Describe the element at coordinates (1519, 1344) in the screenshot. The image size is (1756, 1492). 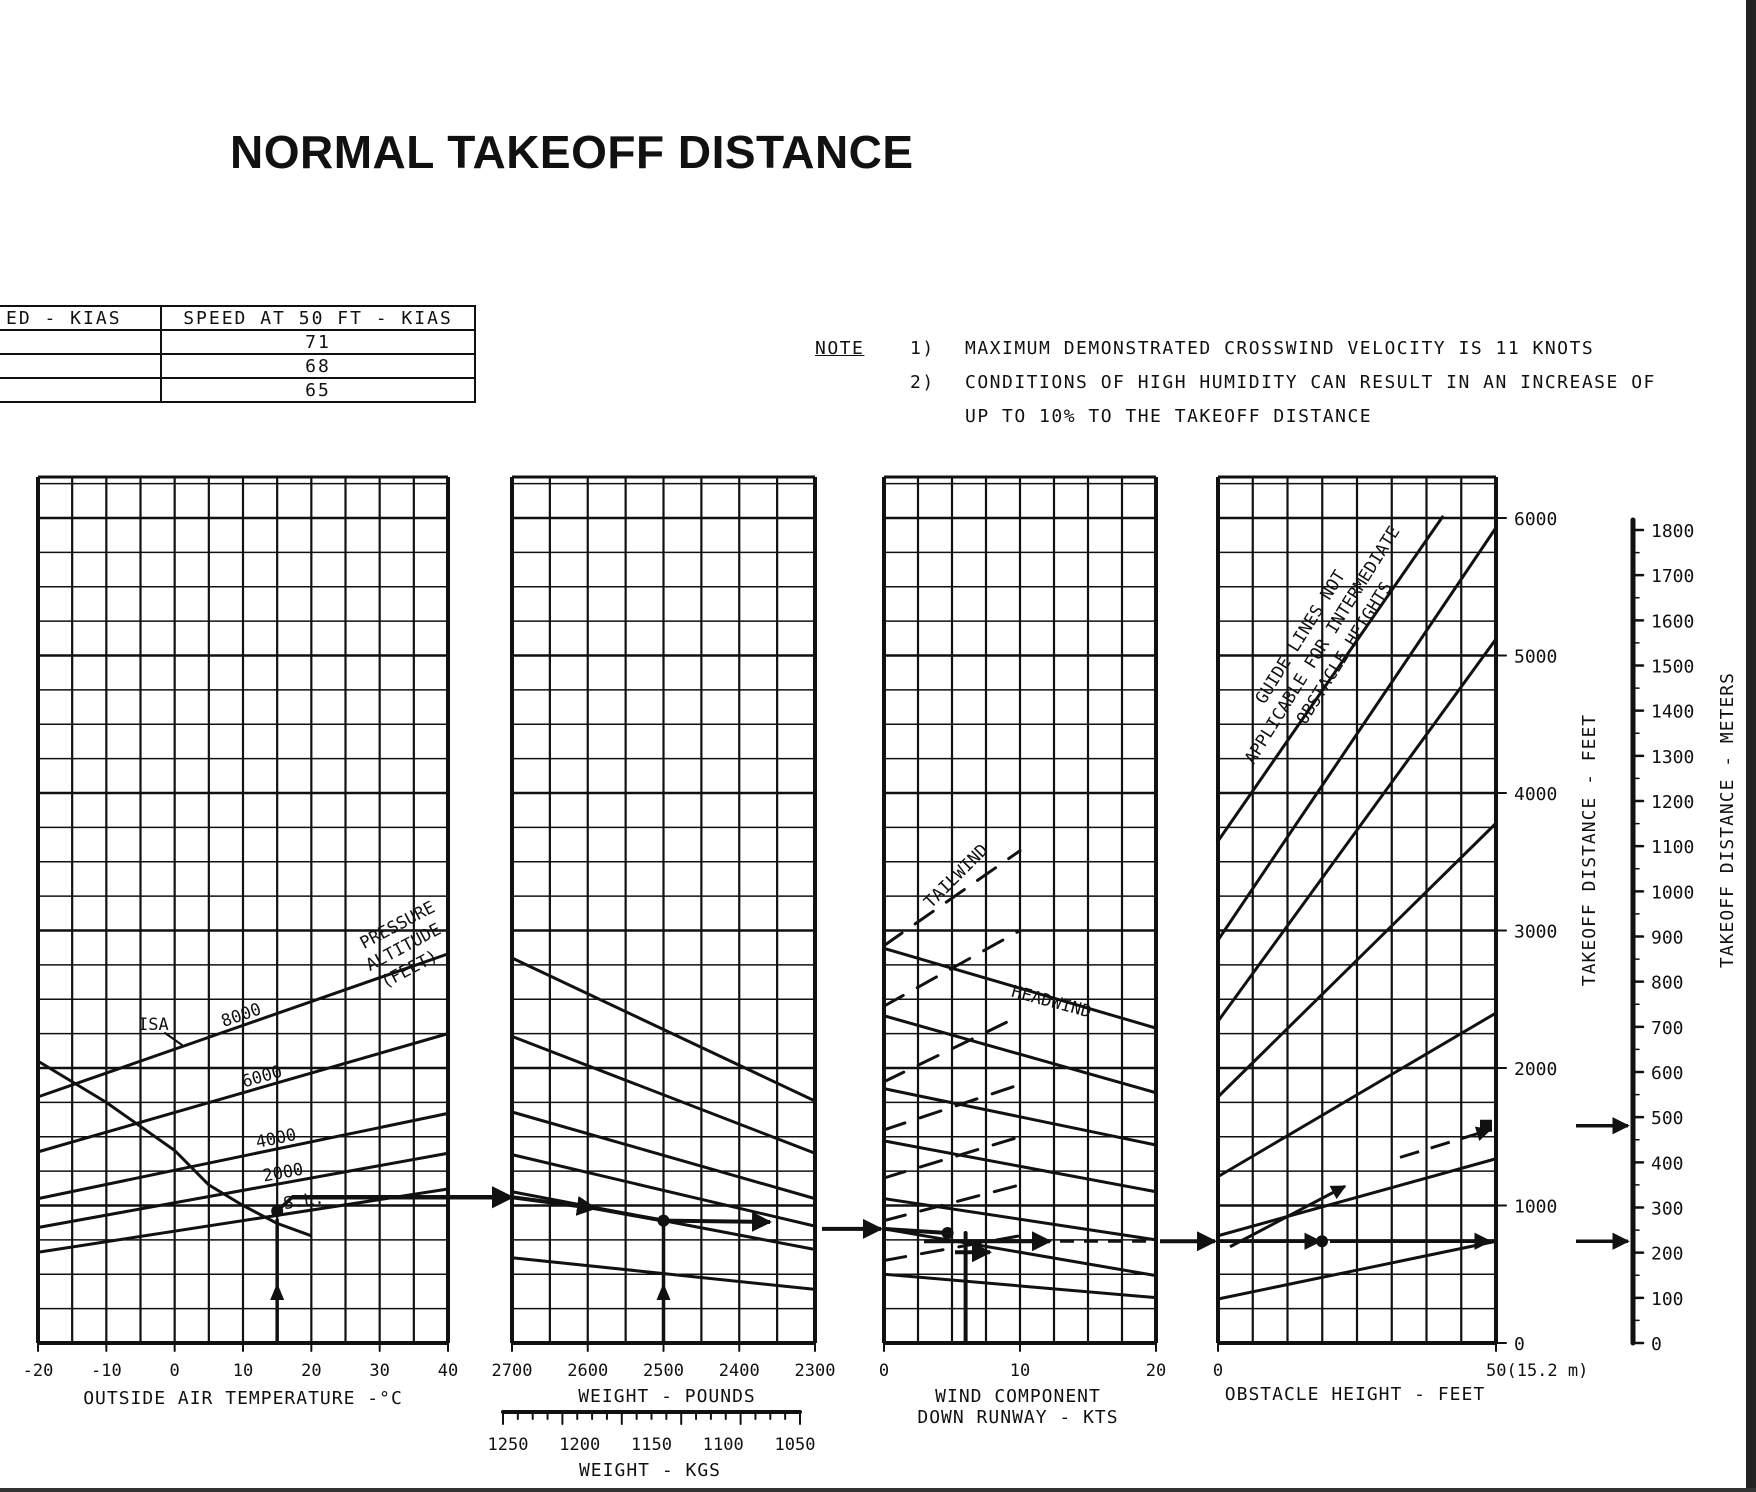
I see `y-tick-label: 0` at that location.